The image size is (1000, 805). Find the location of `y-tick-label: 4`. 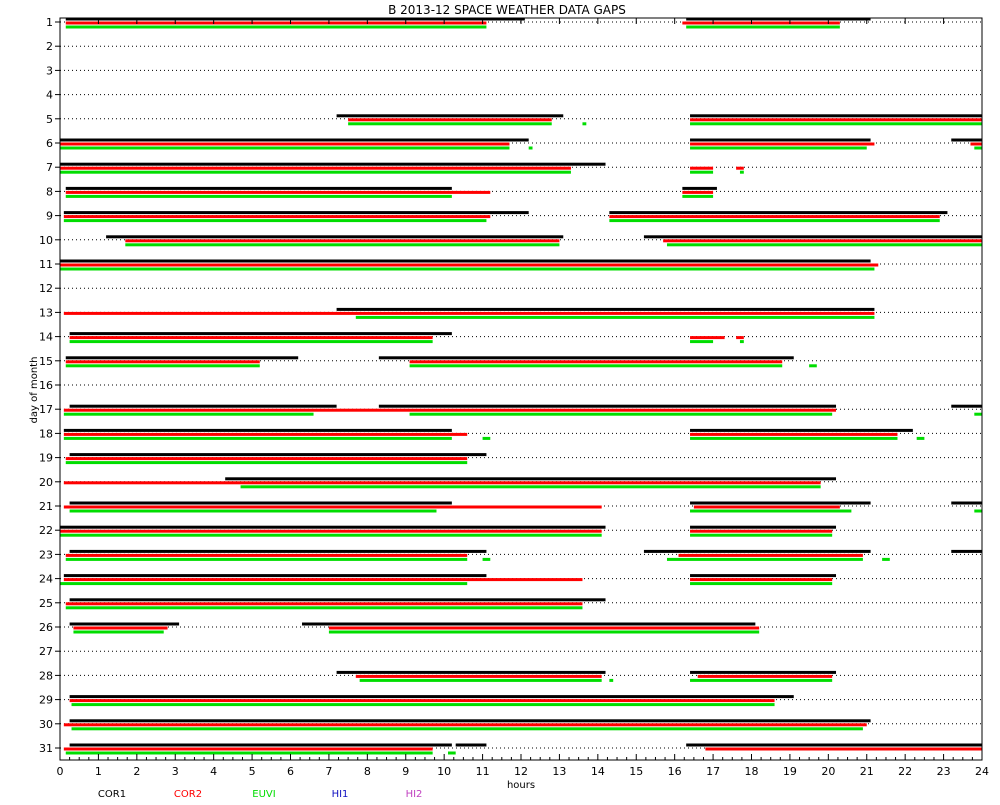

y-tick-label: 4 is located at coordinates (49, 95).